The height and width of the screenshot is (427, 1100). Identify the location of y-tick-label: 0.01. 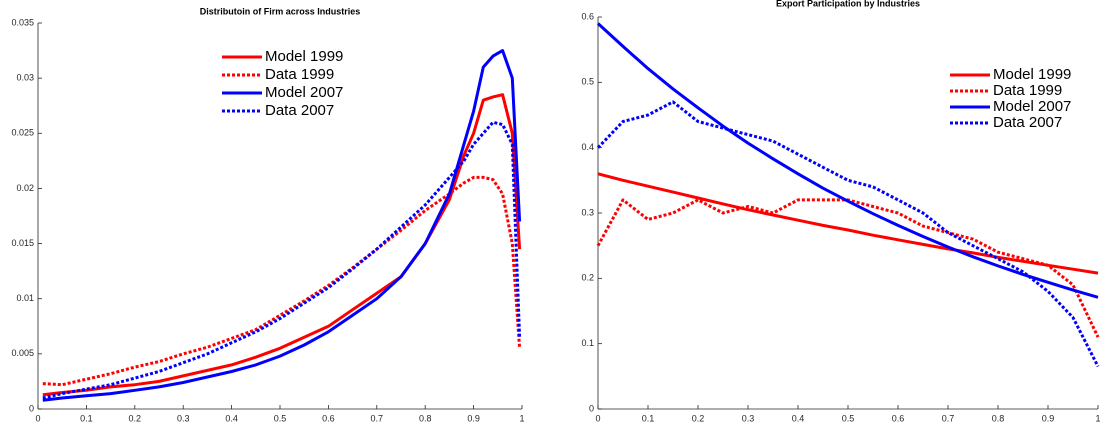
(25, 298).